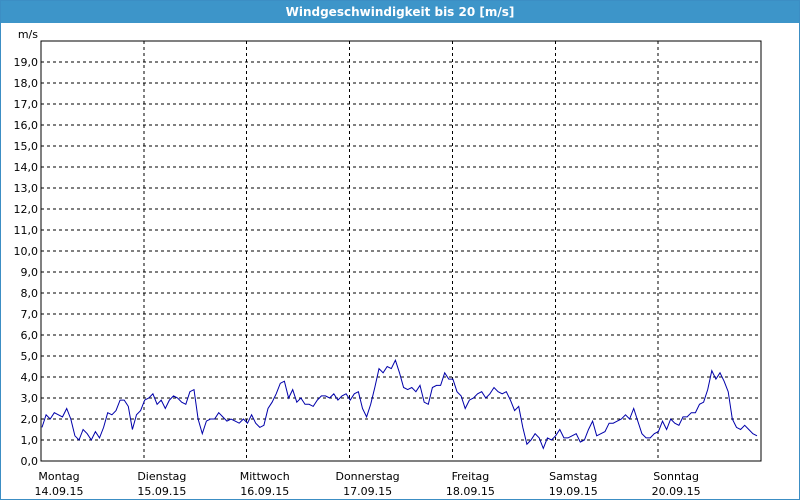 The width and height of the screenshot is (800, 500). I want to click on x-tick-date: 17.09.15, so click(367, 491).